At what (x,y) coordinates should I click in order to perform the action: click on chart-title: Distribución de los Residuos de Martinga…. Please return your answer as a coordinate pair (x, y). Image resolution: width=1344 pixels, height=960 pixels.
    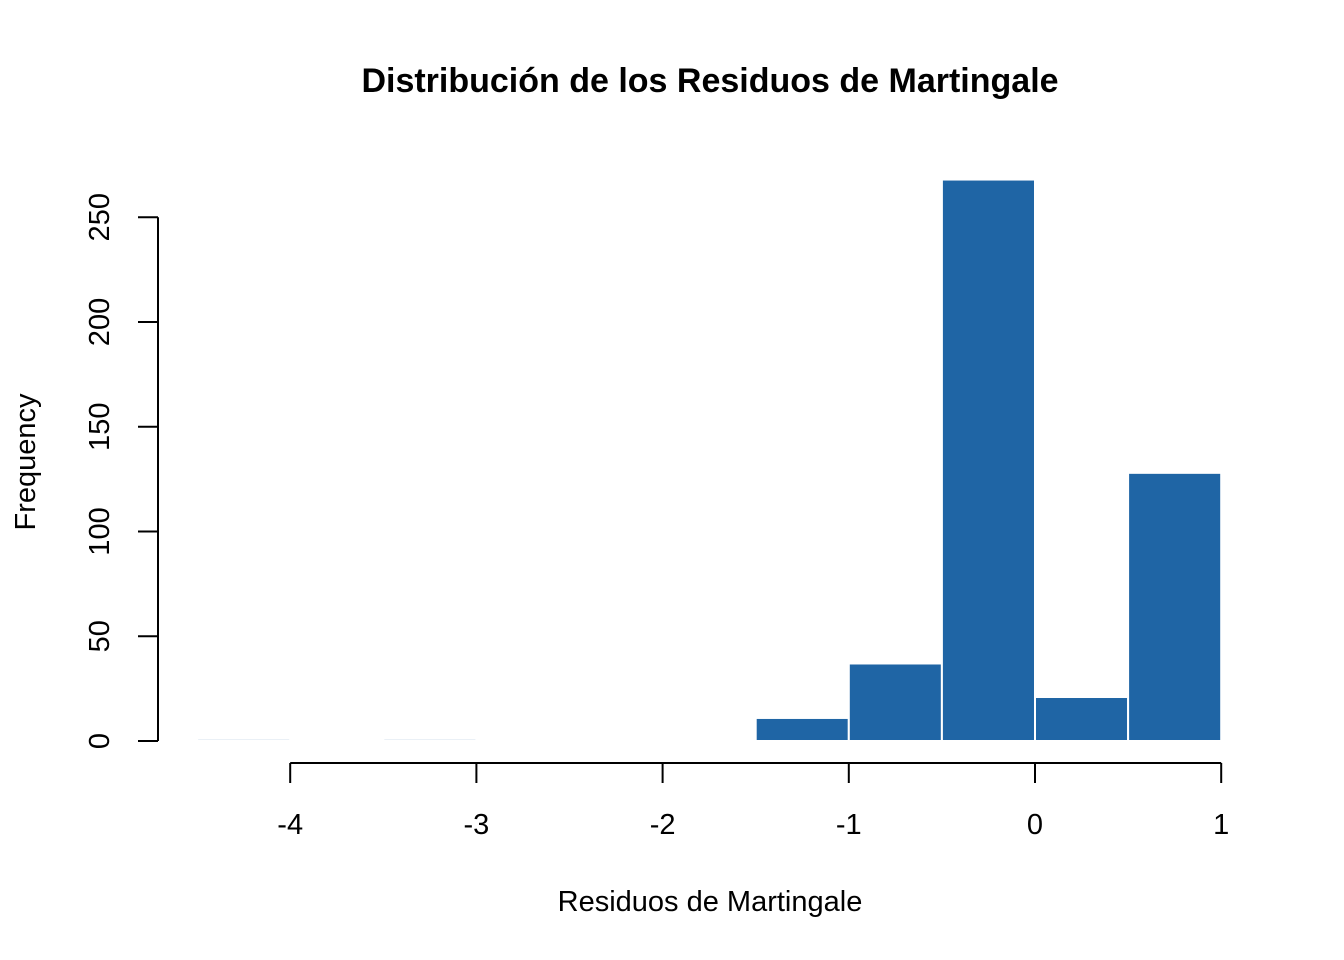
    Looking at the image, I should click on (709, 81).